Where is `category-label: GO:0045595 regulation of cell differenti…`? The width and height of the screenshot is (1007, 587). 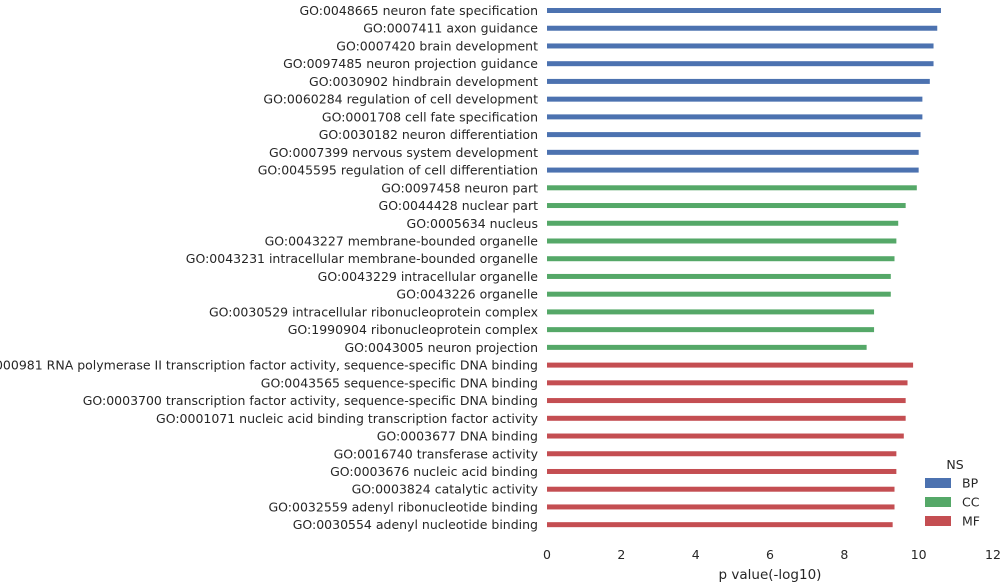 category-label: GO:0045595 regulation of cell differenti… is located at coordinates (398, 170).